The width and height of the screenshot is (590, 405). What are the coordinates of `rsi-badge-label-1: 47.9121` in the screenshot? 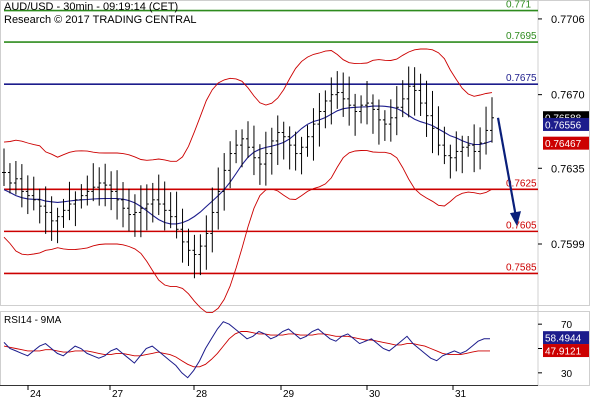 It's located at (563, 352).